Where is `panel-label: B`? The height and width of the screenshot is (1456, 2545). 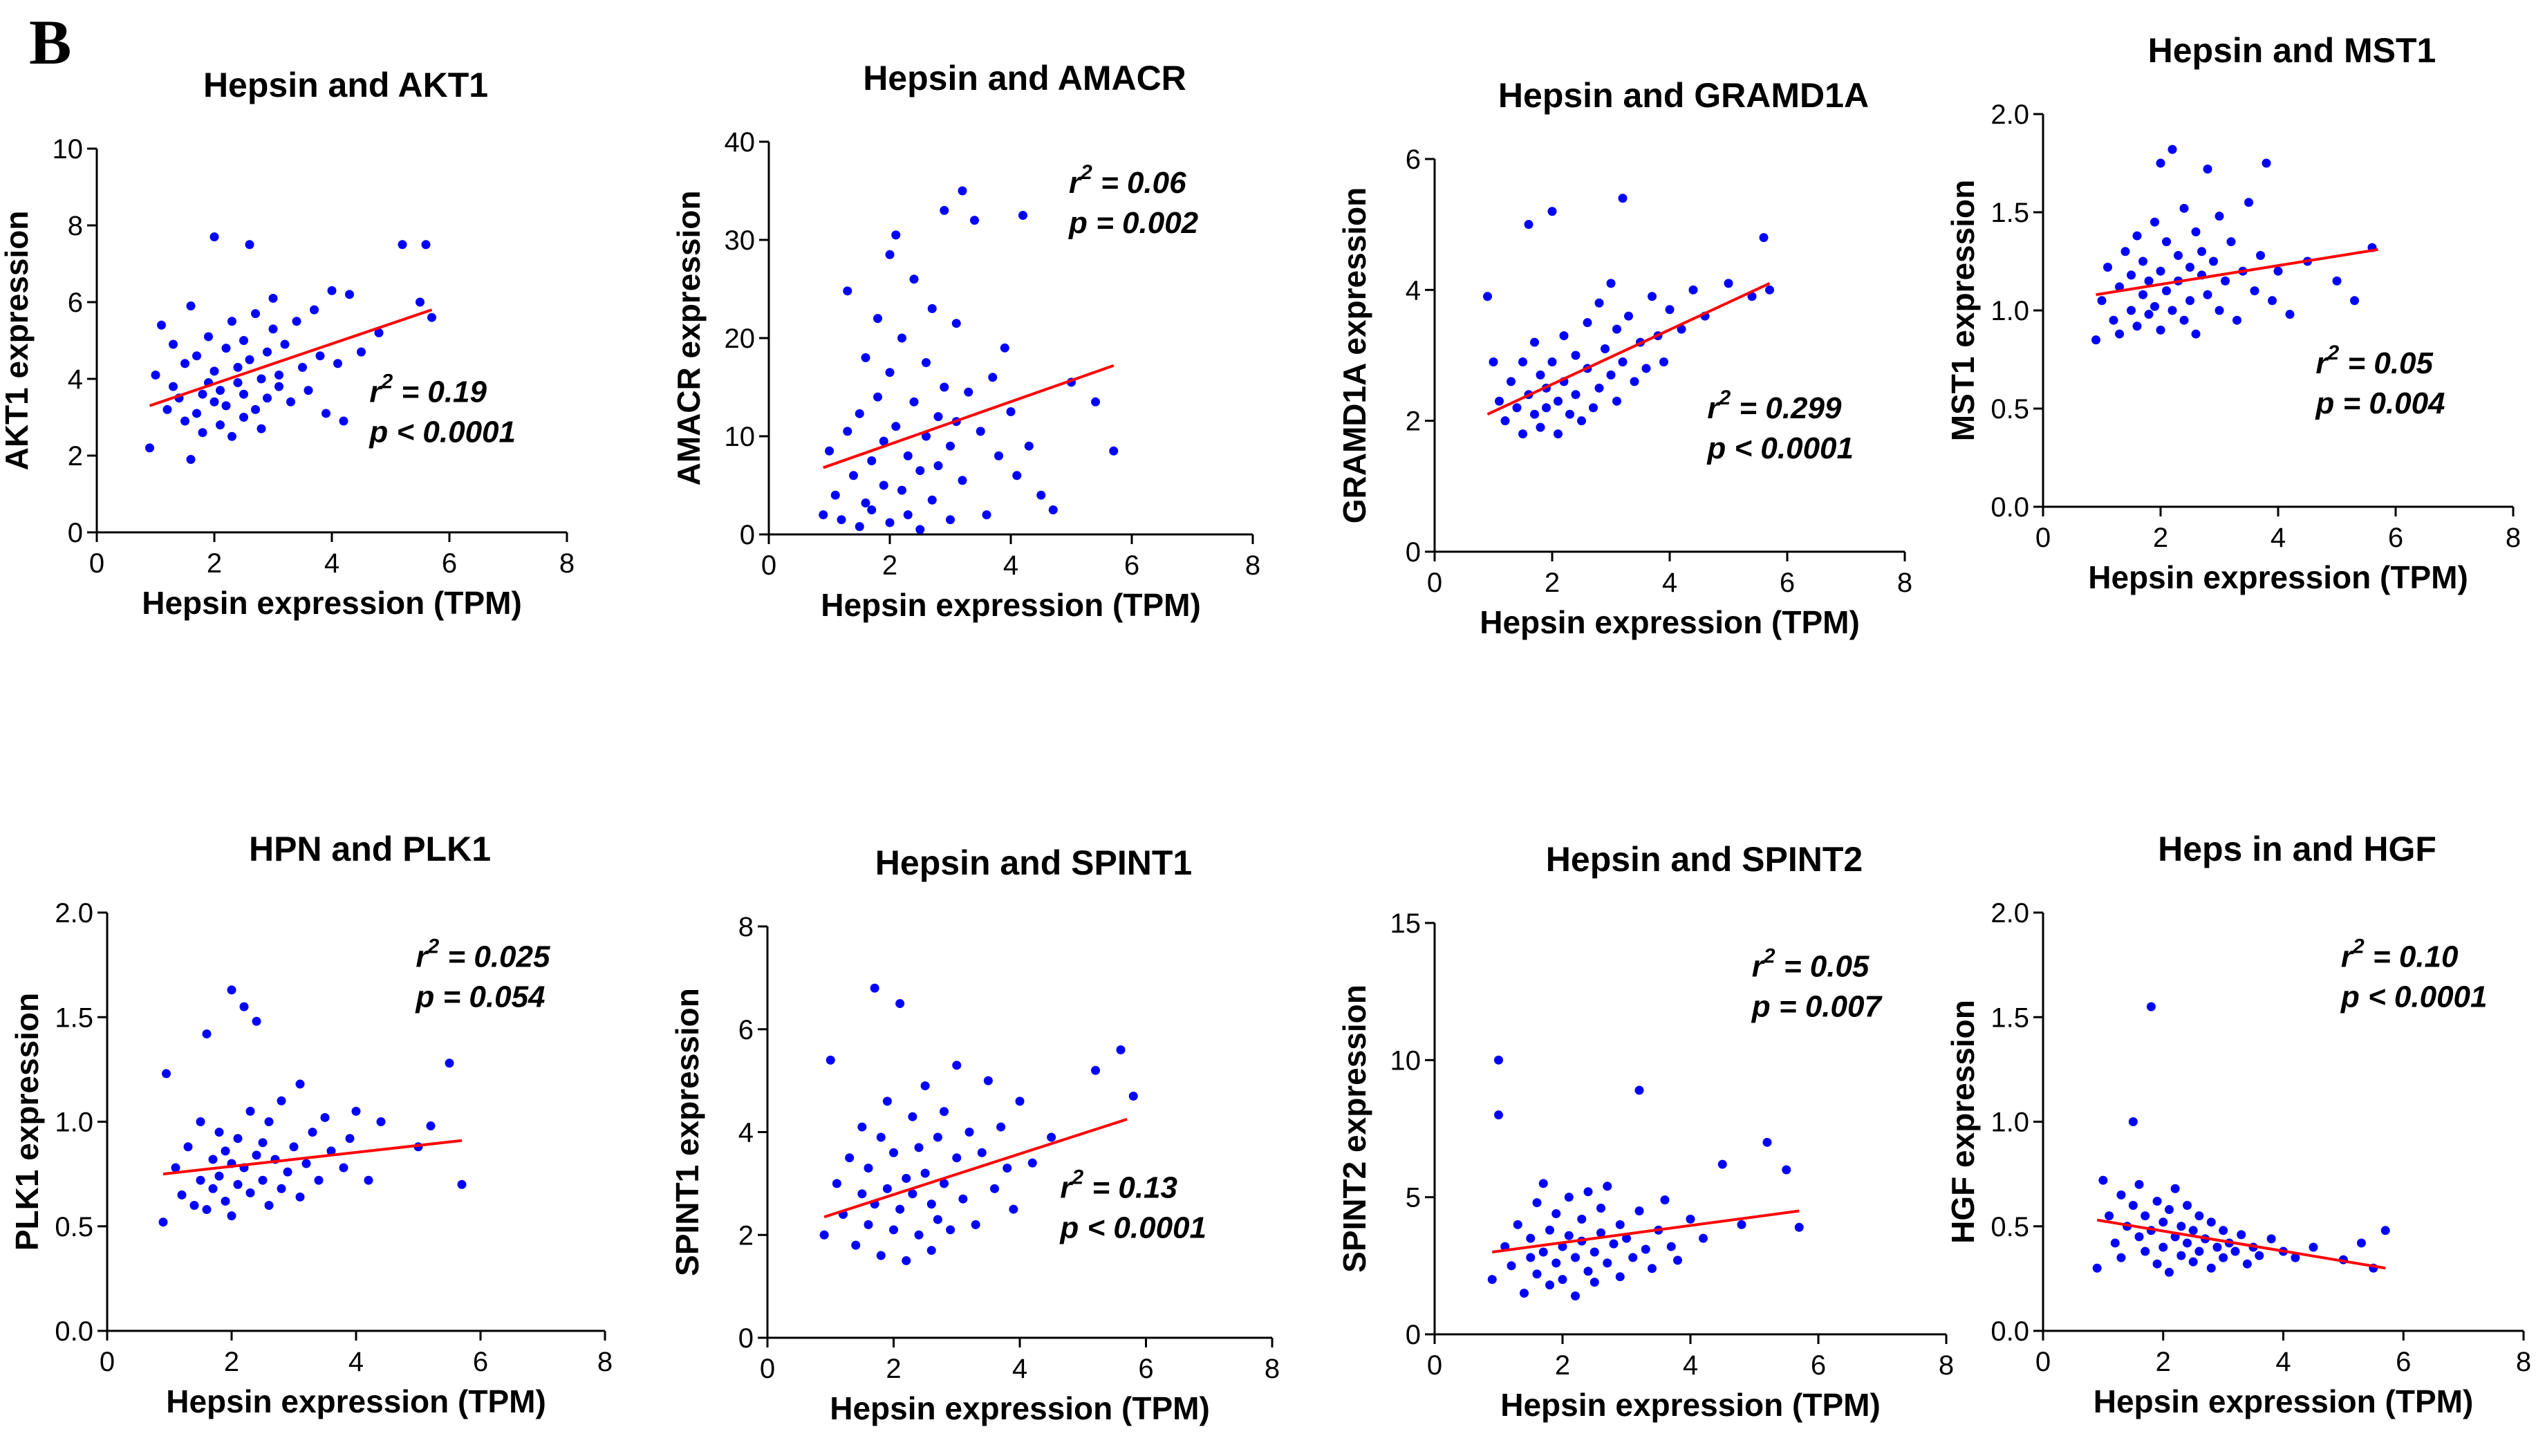 panel-label: B is located at coordinates (50, 42).